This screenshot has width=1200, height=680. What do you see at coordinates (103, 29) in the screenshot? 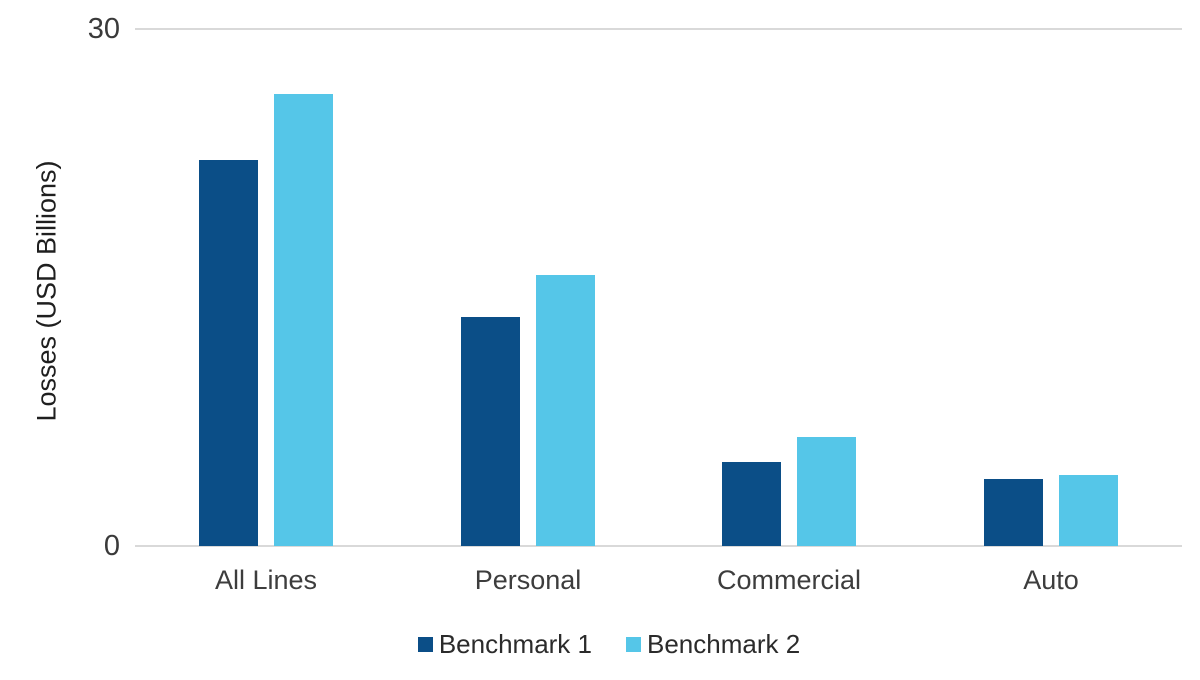
I see `y-tick-label-30: 30` at bounding box center [103, 29].